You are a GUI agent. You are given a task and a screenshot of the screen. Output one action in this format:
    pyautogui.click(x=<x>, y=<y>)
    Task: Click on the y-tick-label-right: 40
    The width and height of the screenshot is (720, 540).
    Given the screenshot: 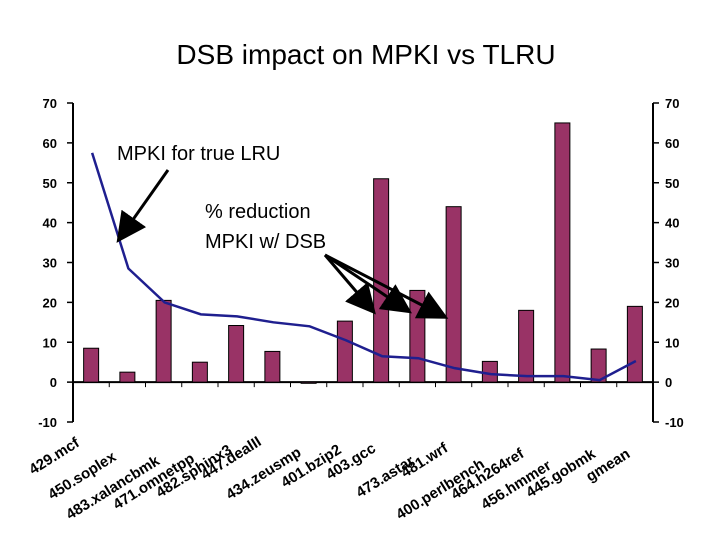 What is the action you would take?
    pyautogui.click(x=672, y=223)
    